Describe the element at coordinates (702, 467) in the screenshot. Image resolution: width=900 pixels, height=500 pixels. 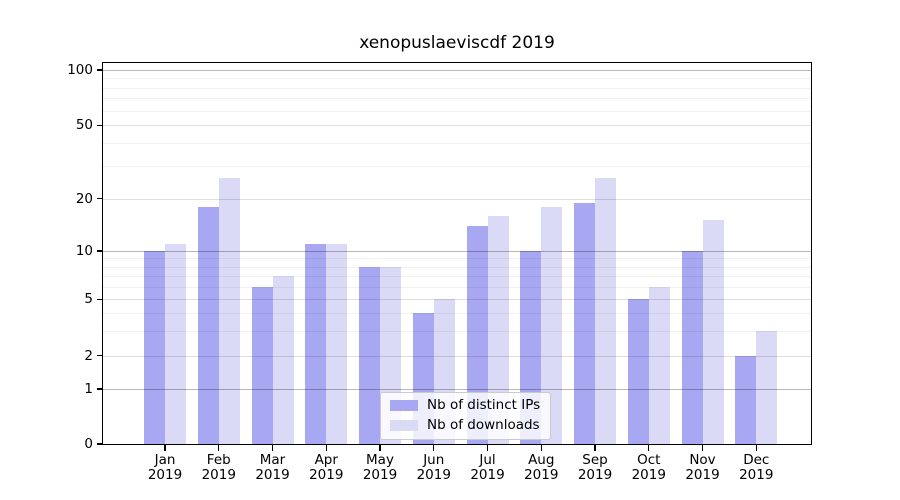
I see `x-tick-label-nov: Nov 2019` at that location.